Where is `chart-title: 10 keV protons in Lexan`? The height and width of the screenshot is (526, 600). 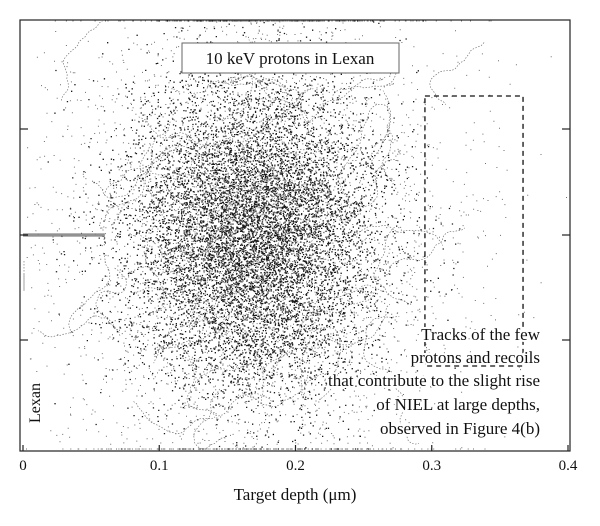
chart-title: 10 keV protons in Lexan is located at coordinates (290, 58).